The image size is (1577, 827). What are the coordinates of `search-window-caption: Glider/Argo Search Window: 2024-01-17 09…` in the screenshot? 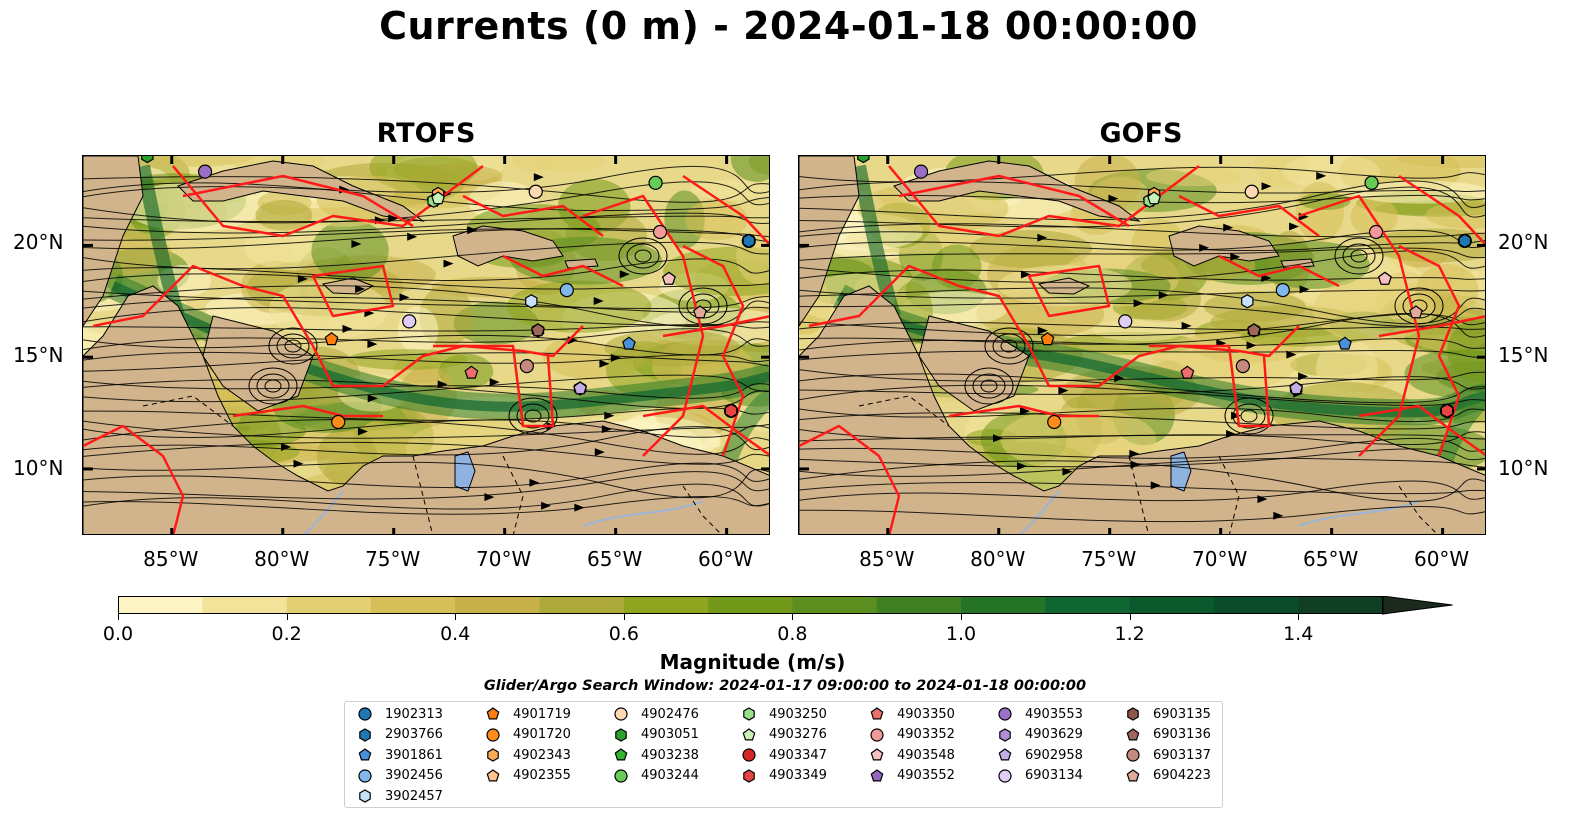 It's located at (785, 686).